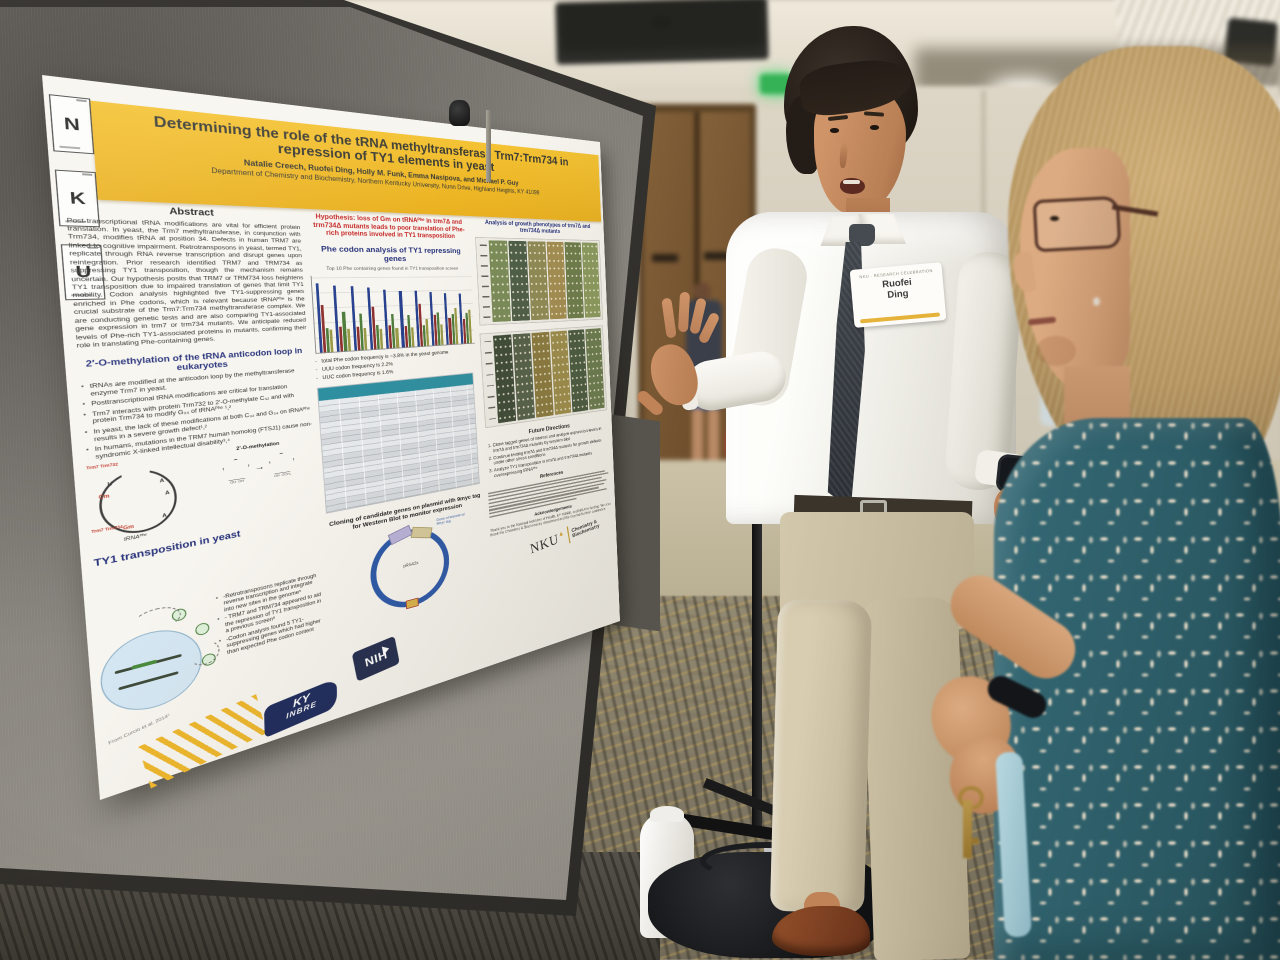  Describe the element at coordinates (757, 667) in the screenshot. I see `poster-stand-pole` at that location.